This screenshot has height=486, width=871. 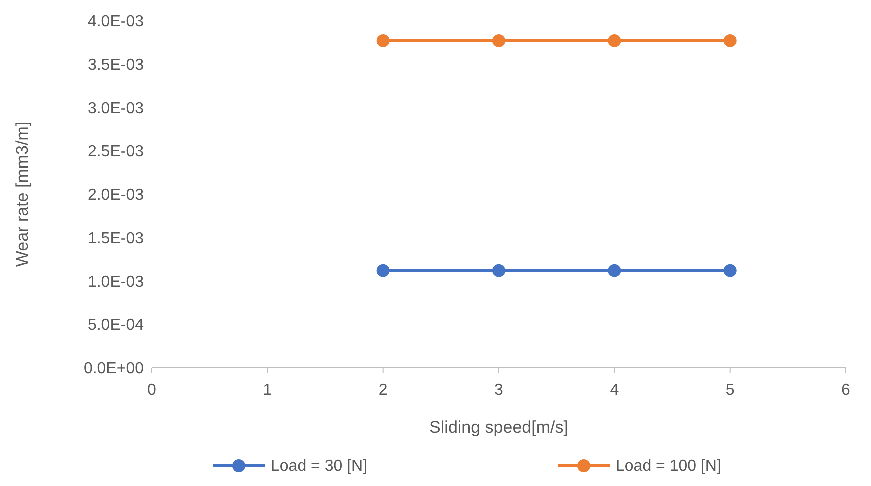 I want to click on y-tick-label: 1.0E-03, so click(x=116, y=282).